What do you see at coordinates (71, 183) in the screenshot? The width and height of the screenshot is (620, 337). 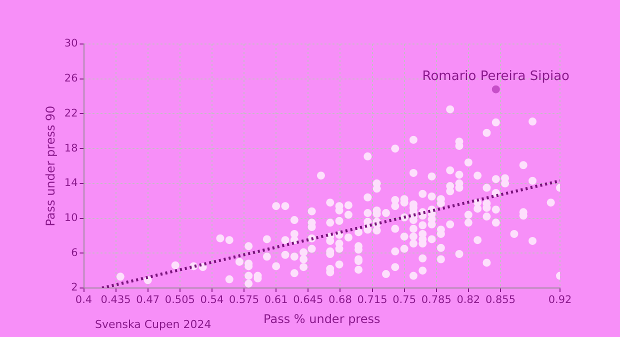 I see `y-tick-label: 14` at bounding box center [71, 183].